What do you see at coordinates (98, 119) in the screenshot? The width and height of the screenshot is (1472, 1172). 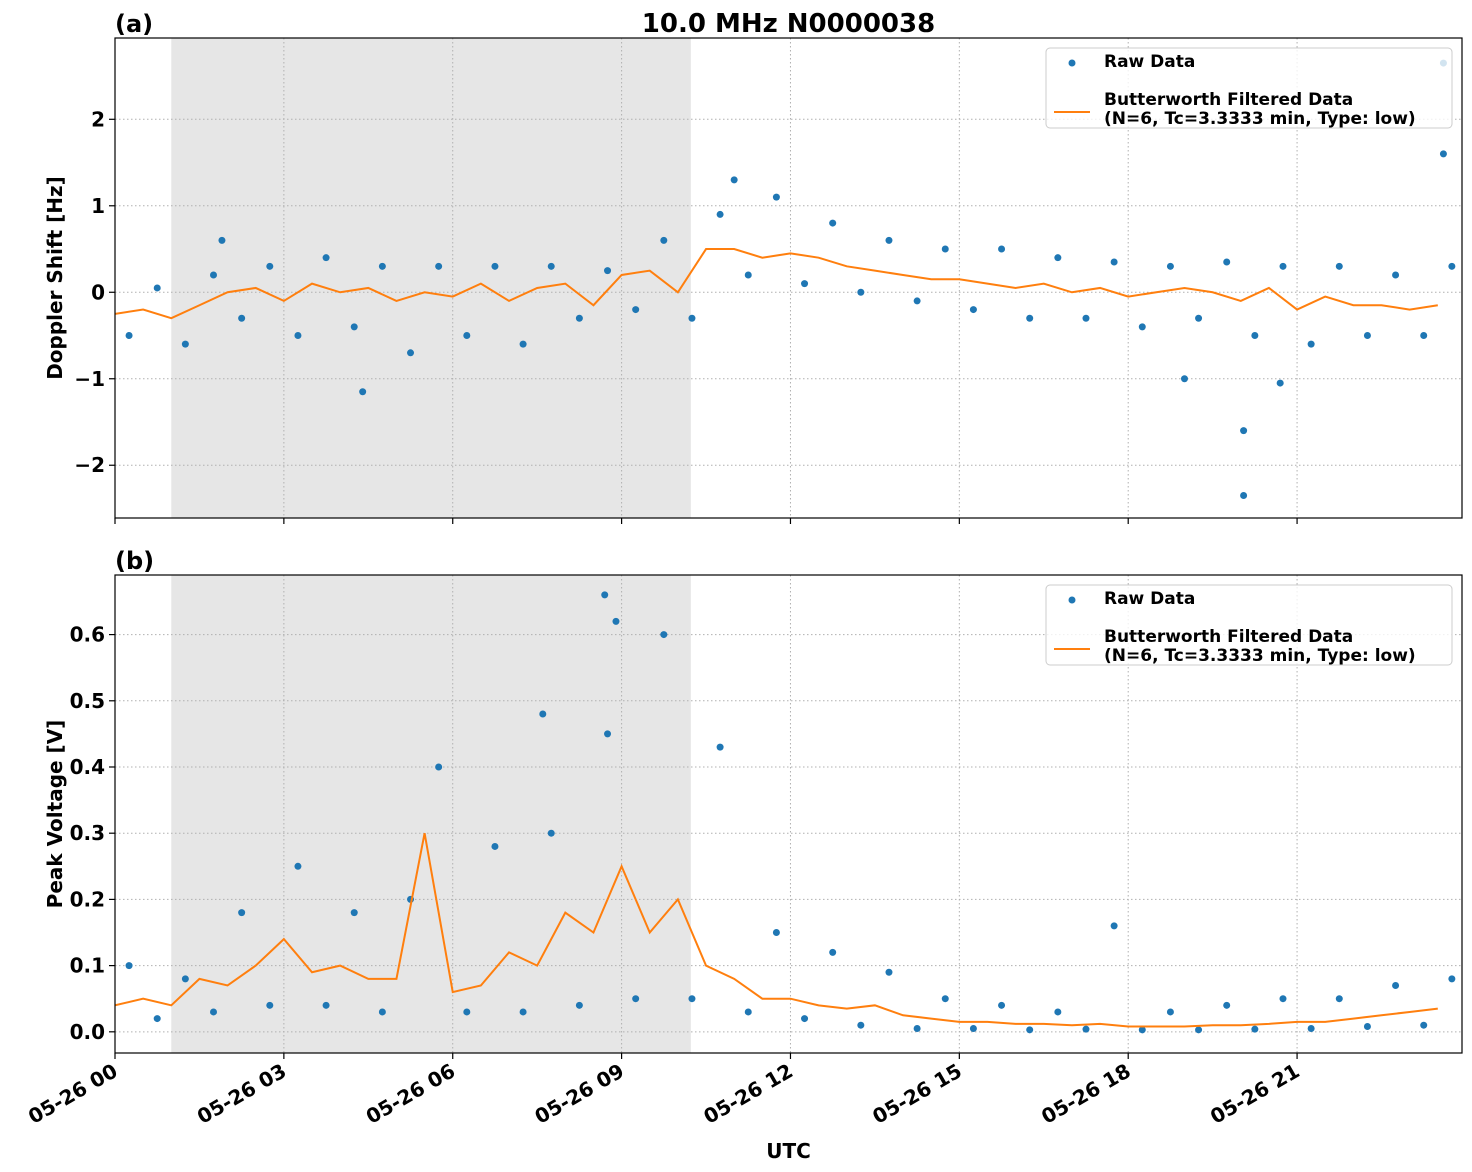 I see `y-tick-label: 2` at bounding box center [98, 119].